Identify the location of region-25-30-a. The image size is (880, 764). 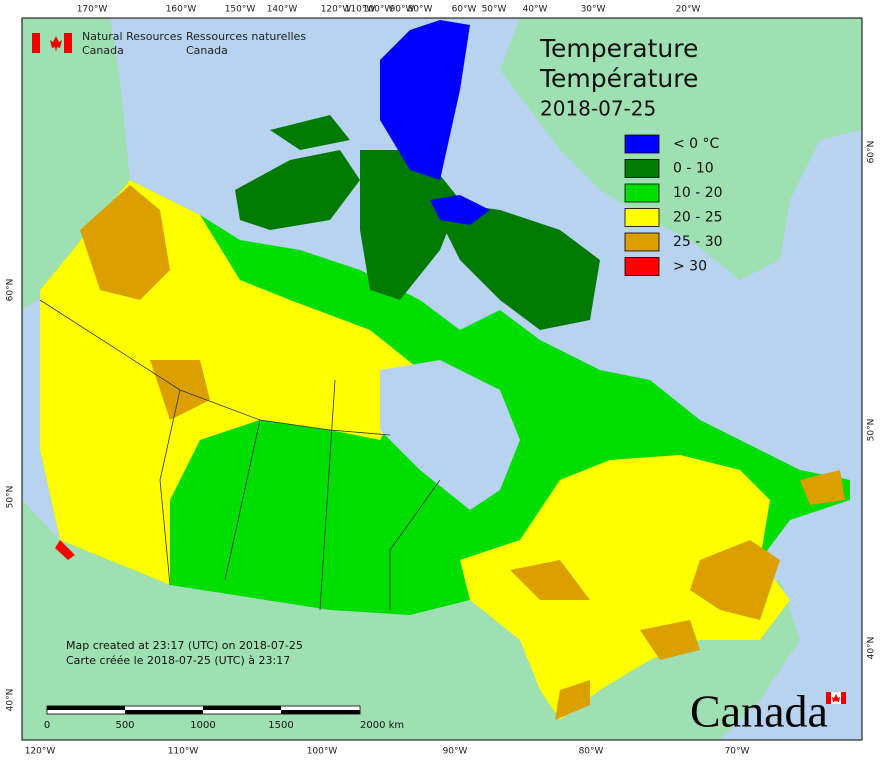
(125, 242).